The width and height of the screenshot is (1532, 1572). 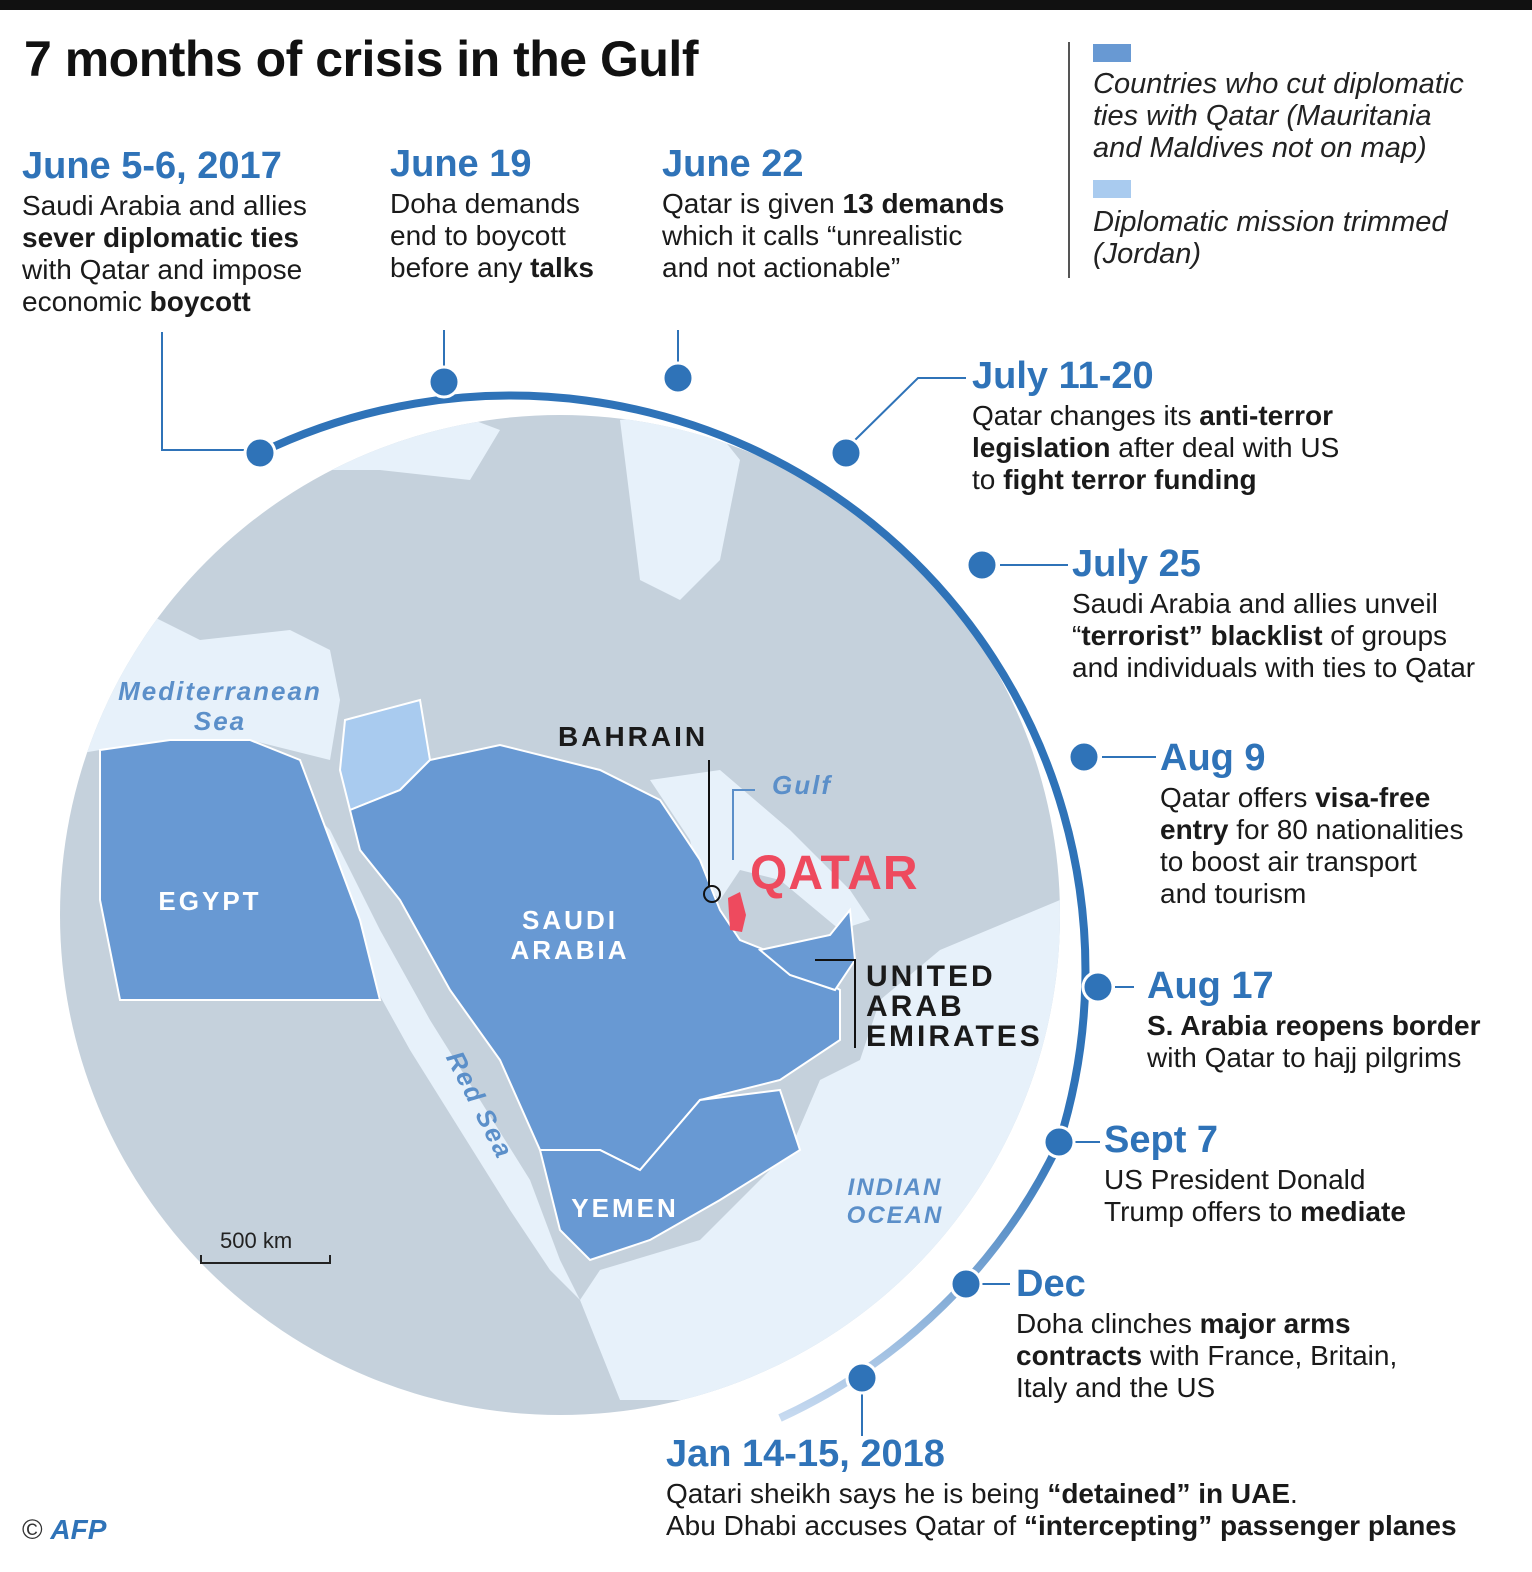 What do you see at coordinates (1051, 1284) in the screenshot?
I see `event-date: Dec` at bounding box center [1051, 1284].